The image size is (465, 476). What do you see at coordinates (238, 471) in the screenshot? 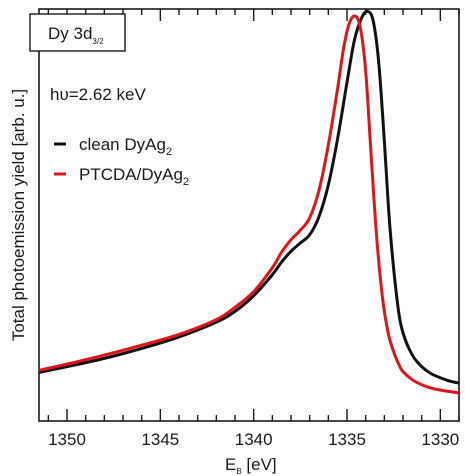
I see `x-axis-label-sub: B` at bounding box center [238, 471].